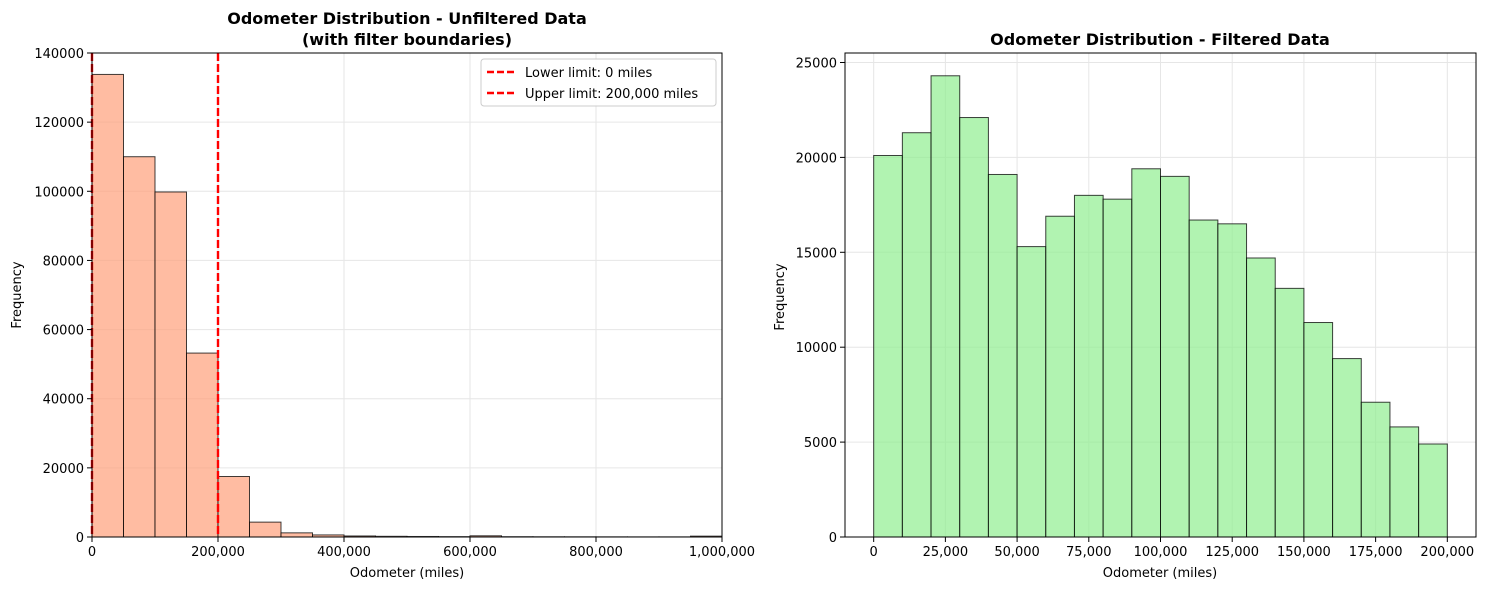  What do you see at coordinates (63, 400) in the screenshot?
I see `y-tick-label: 40000` at bounding box center [63, 400].